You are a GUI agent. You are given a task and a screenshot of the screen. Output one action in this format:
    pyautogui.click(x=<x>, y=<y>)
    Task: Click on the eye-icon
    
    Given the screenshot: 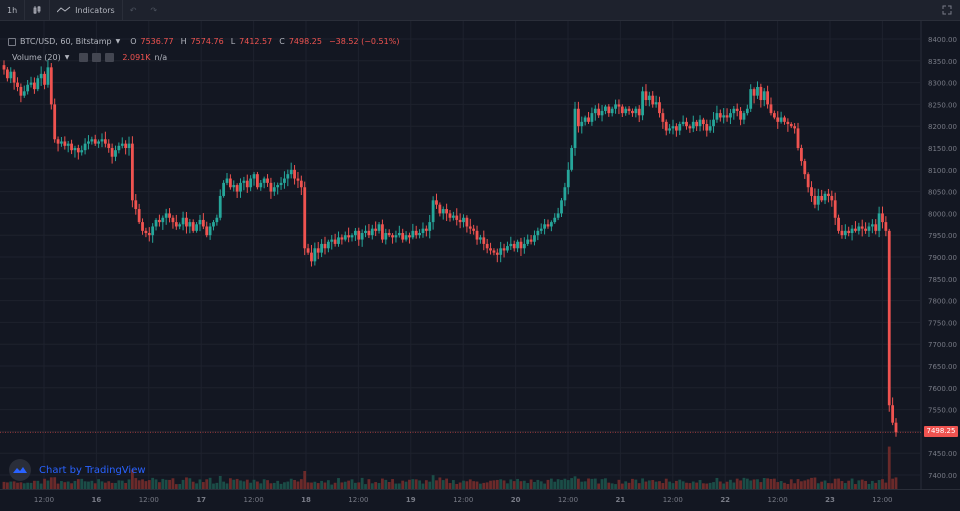 What is the action you would take?
    pyautogui.click(x=84, y=57)
    